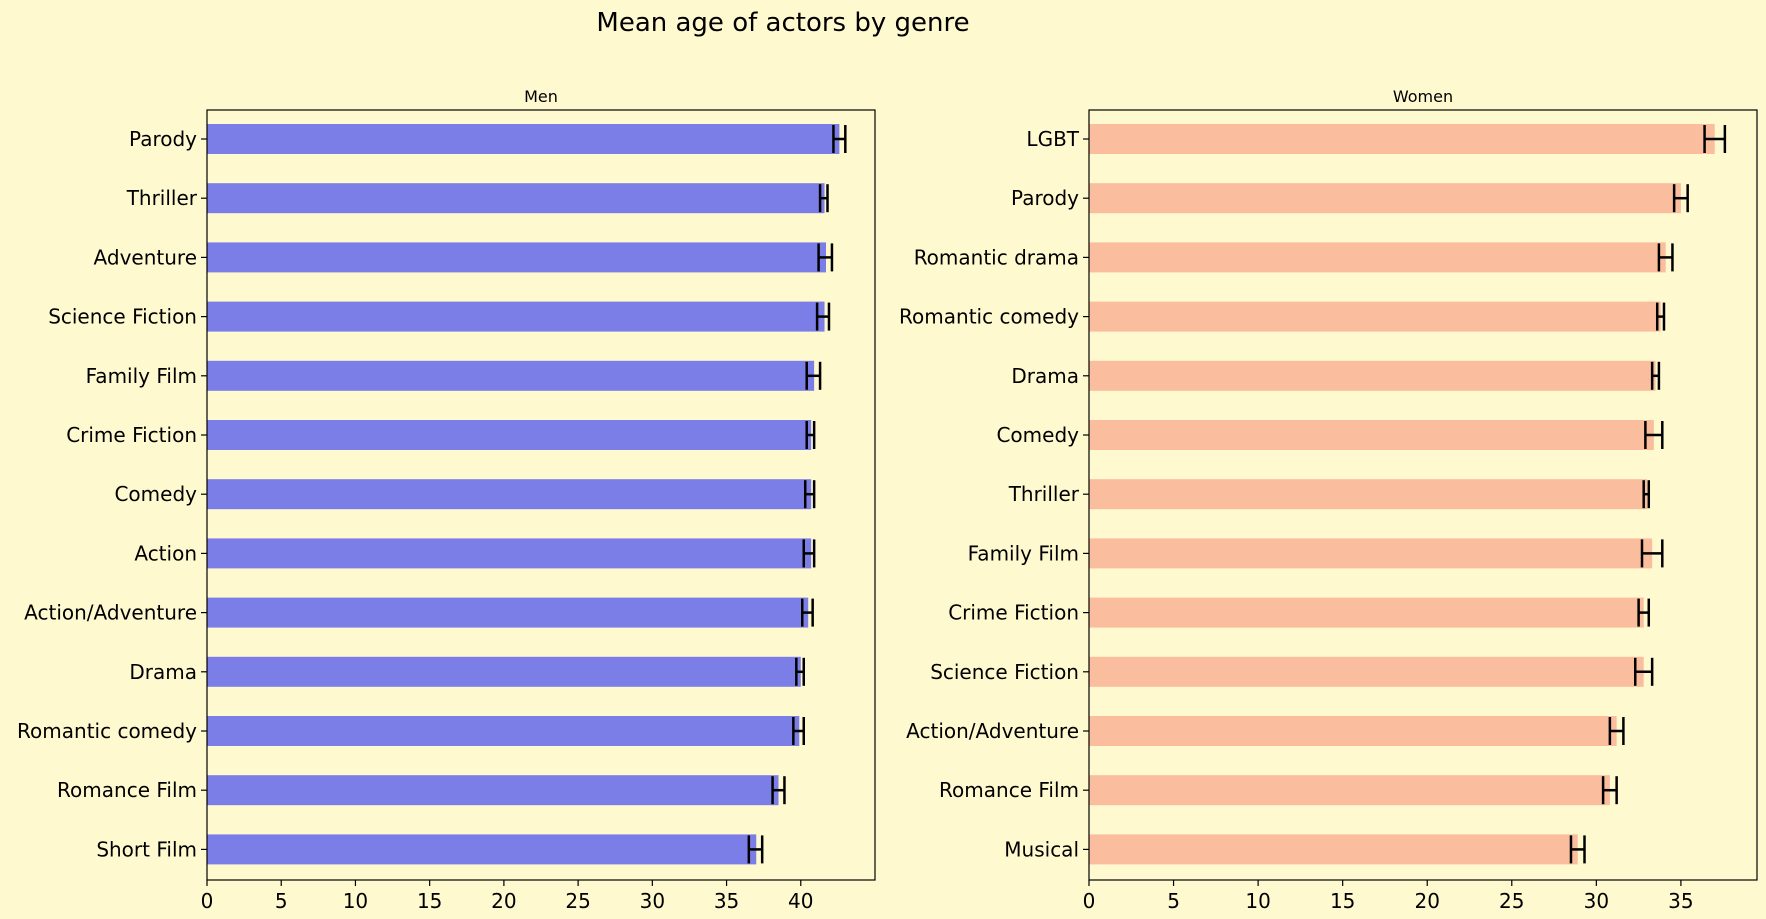 Image resolution: width=1766 pixels, height=919 pixels. What do you see at coordinates (1257, 901) in the screenshot?
I see `women-x-tick-label: 10` at bounding box center [1257, 901].